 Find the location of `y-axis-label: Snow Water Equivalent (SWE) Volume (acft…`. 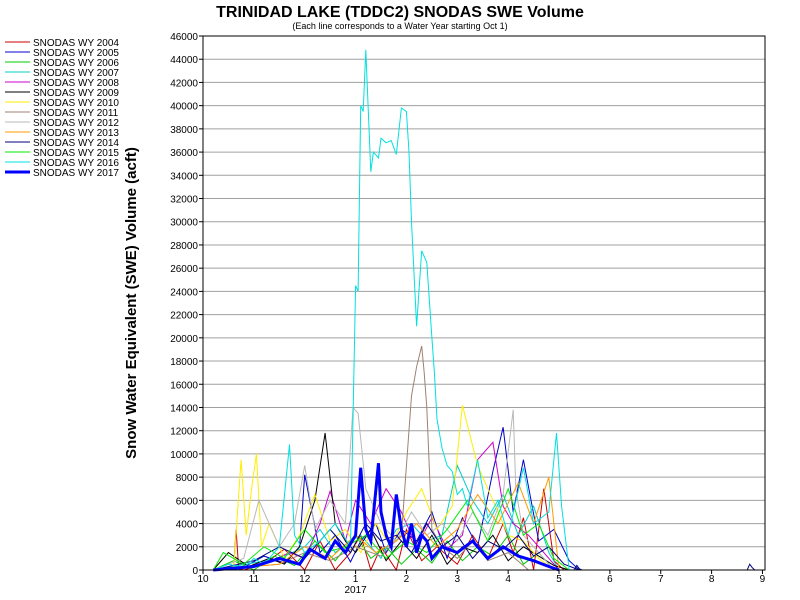

y-axis-label: Snow Water Equivalent (SWE) Volume (acft… is located at coordinates (131, 303).